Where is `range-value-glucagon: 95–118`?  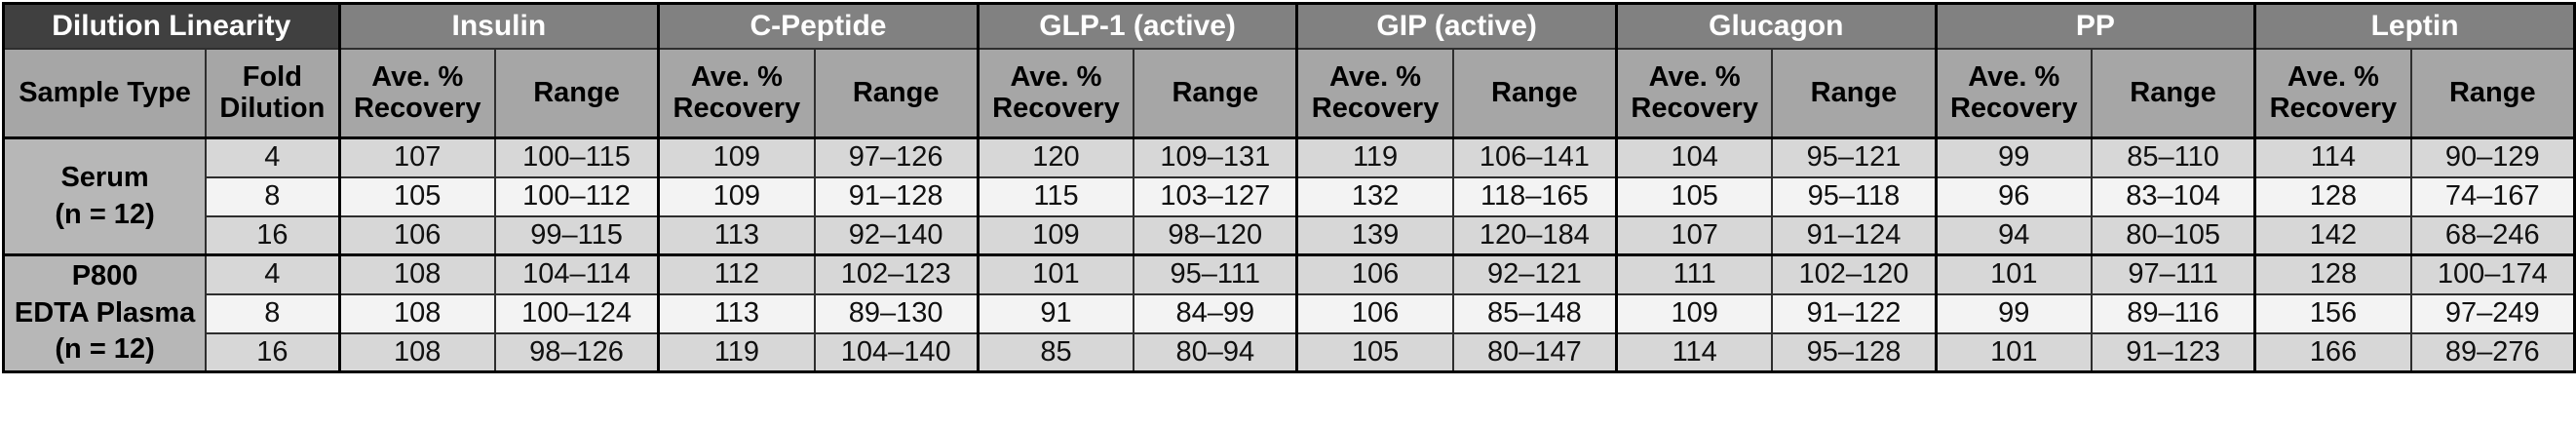
range-value-glucagon: 95–118 is located at coordinates (1854, 196).